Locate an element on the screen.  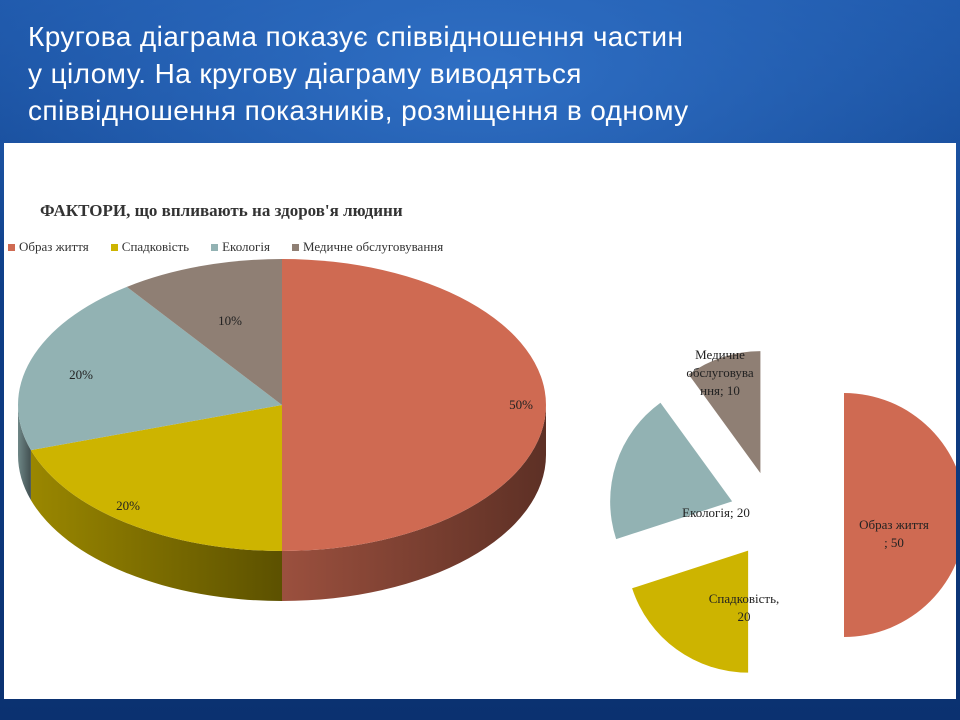
legend-item-lifestyle: Образ життя is located at coordinates (48, 247).